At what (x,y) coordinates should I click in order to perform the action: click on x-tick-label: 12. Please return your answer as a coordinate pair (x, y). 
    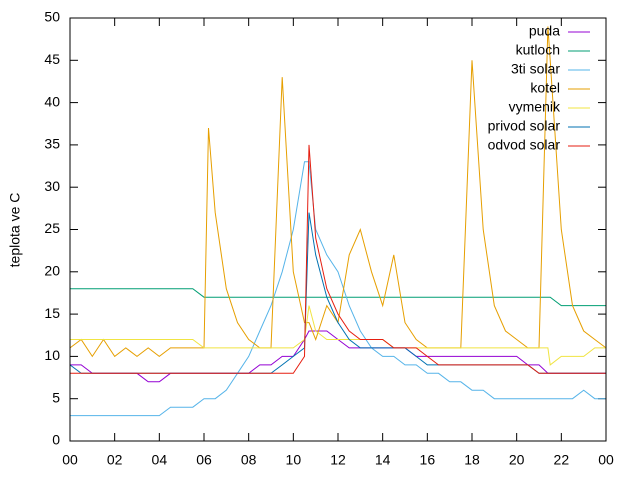
    Looking at the image, I should click on (338, 460).